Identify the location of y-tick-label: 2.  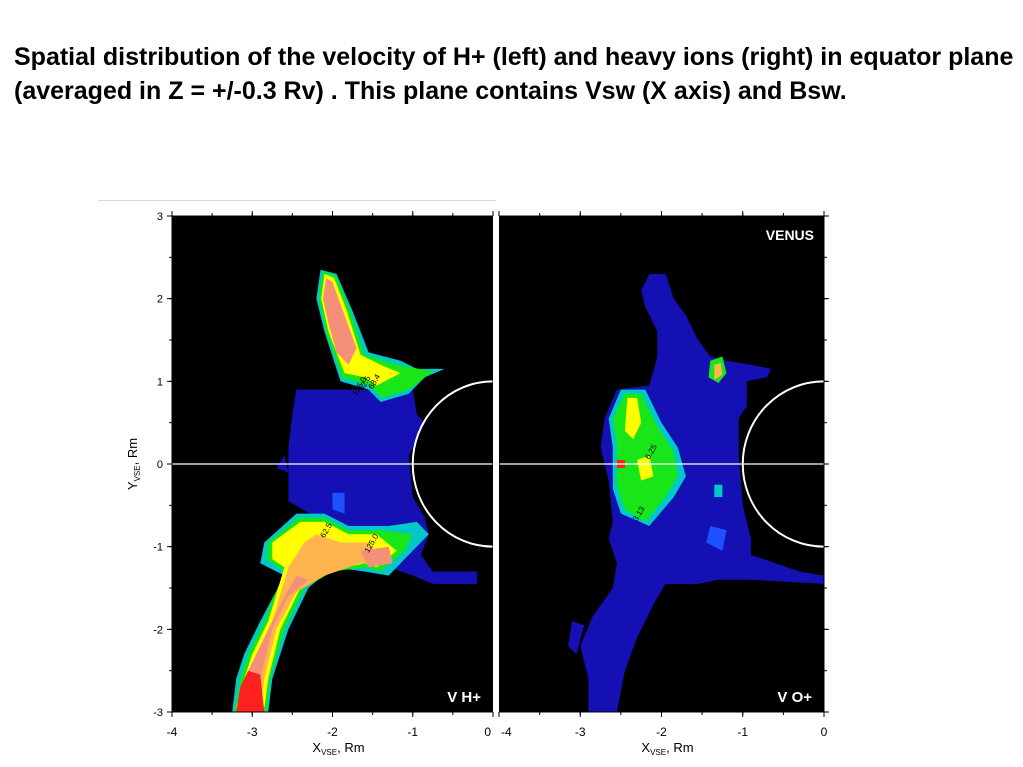
(160, 300).